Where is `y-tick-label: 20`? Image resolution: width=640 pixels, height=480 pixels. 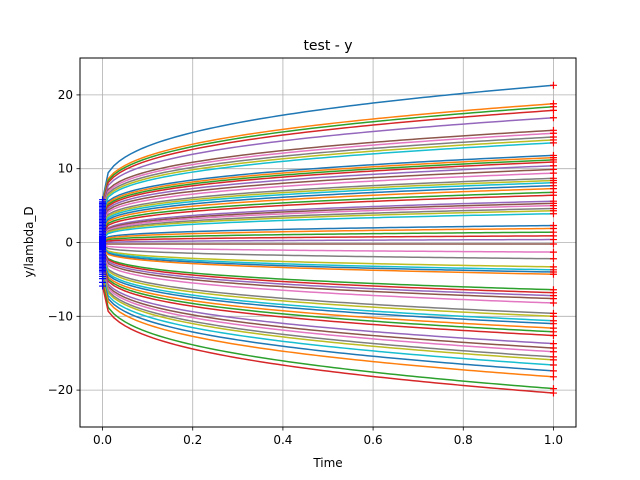
y-tick-label: 20 is located at coordinates (65, 95).